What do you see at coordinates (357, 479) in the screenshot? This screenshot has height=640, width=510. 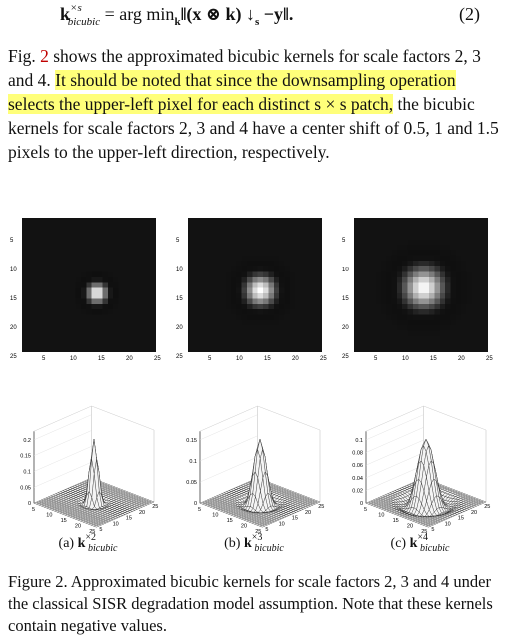 I see `surface-ztick: 0.04` at bounding box center [357, 479].